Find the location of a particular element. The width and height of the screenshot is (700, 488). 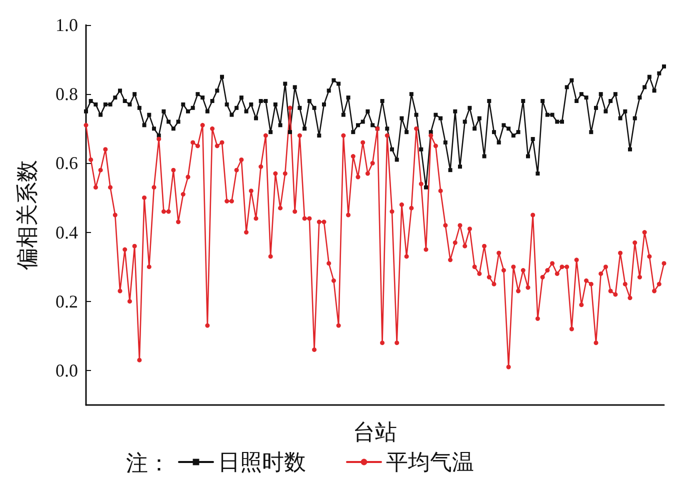

legend-label: 平均气温 is located at coordinates (430, 462).